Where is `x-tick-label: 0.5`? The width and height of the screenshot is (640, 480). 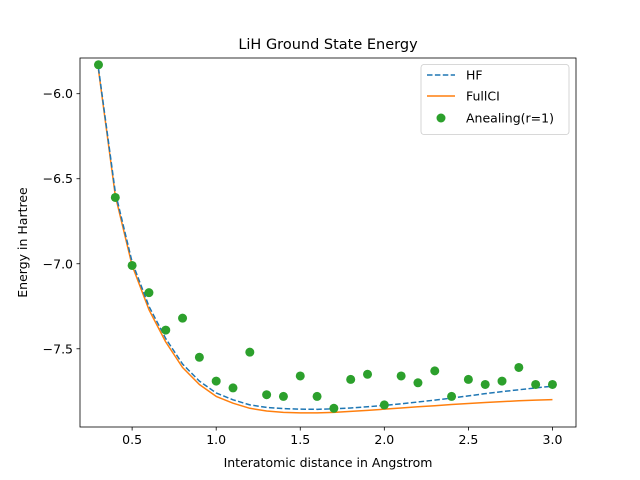 x-tick-label: 0.5 is located at coordinates (132, 439).